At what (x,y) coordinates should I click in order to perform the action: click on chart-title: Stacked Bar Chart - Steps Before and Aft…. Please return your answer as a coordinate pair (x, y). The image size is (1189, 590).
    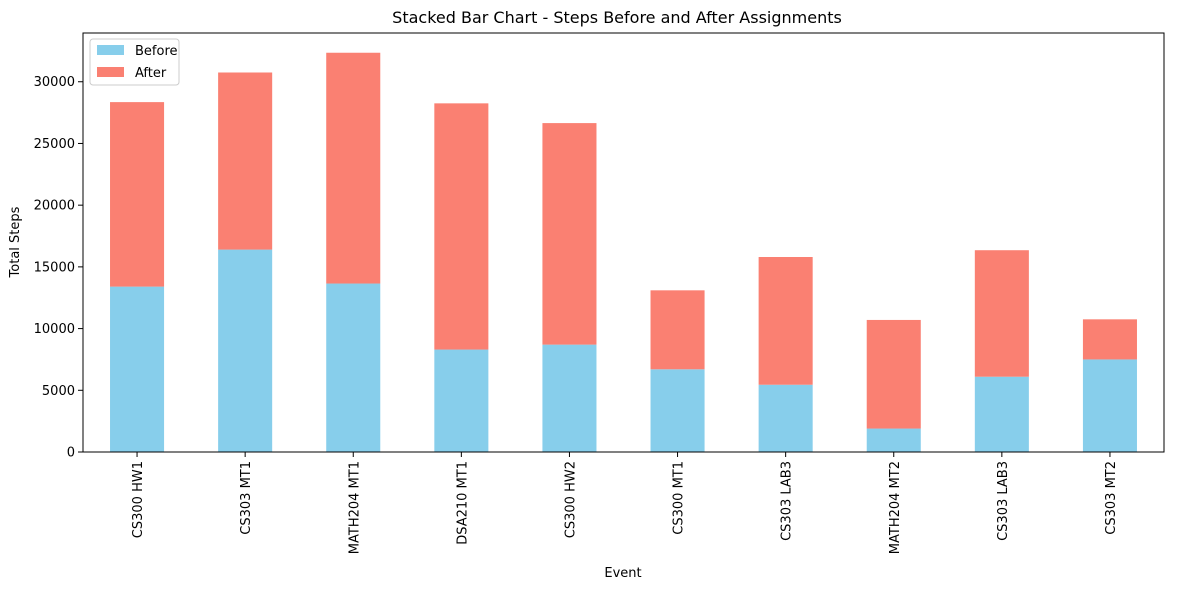
    Looking at the image, I should click on (617, 17).